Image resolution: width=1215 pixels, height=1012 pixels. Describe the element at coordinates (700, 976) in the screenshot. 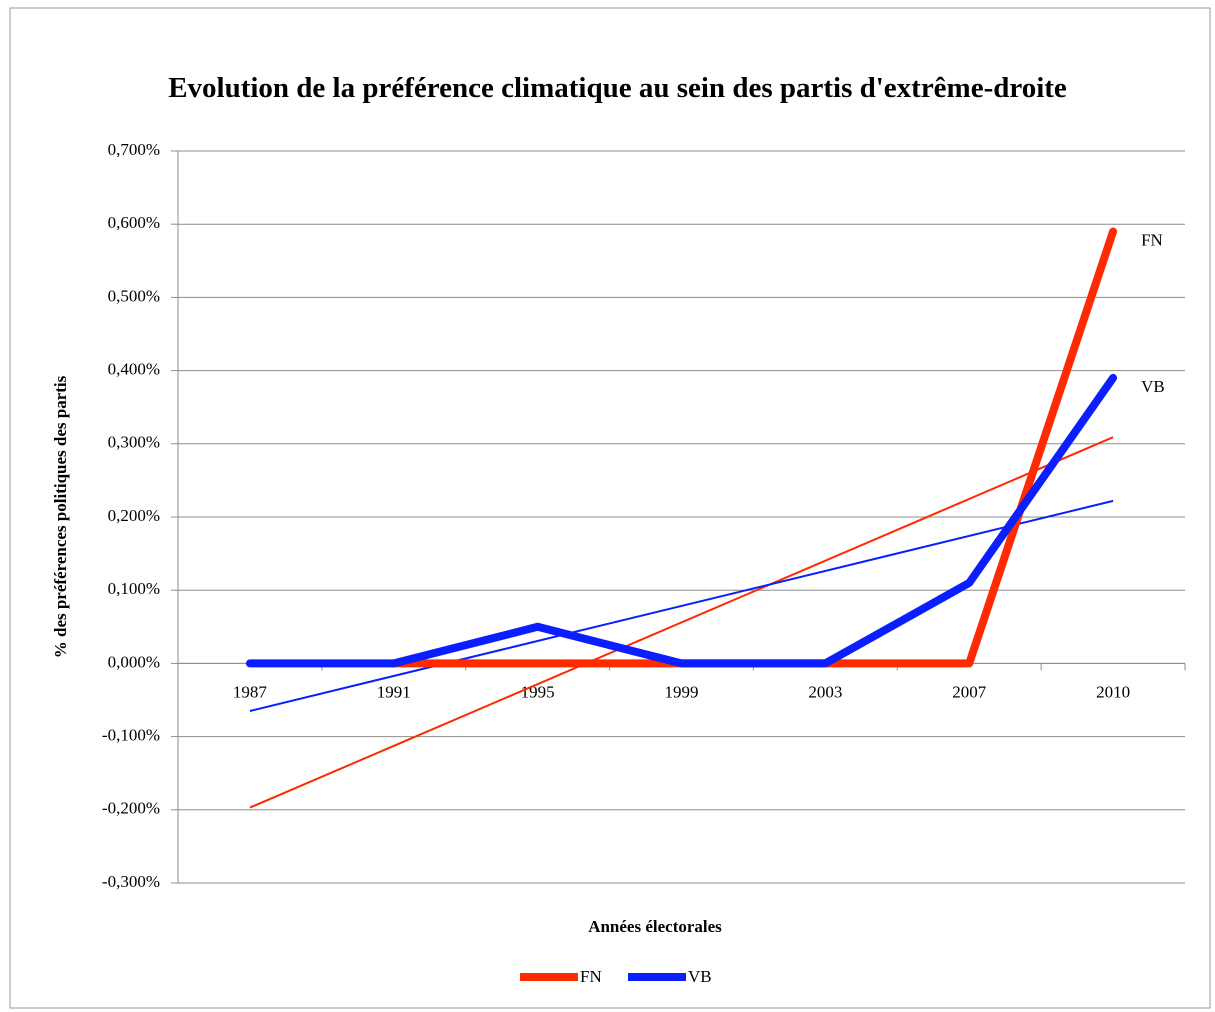

I see `legend-label: VB` at that location.